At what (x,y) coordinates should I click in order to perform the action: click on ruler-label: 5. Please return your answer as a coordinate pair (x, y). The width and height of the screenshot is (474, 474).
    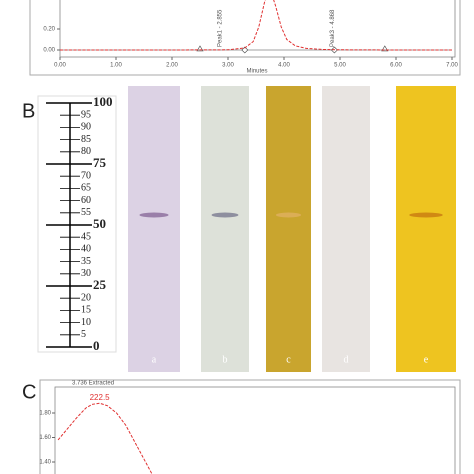
    Looking at the image, I should click on (83, 334).